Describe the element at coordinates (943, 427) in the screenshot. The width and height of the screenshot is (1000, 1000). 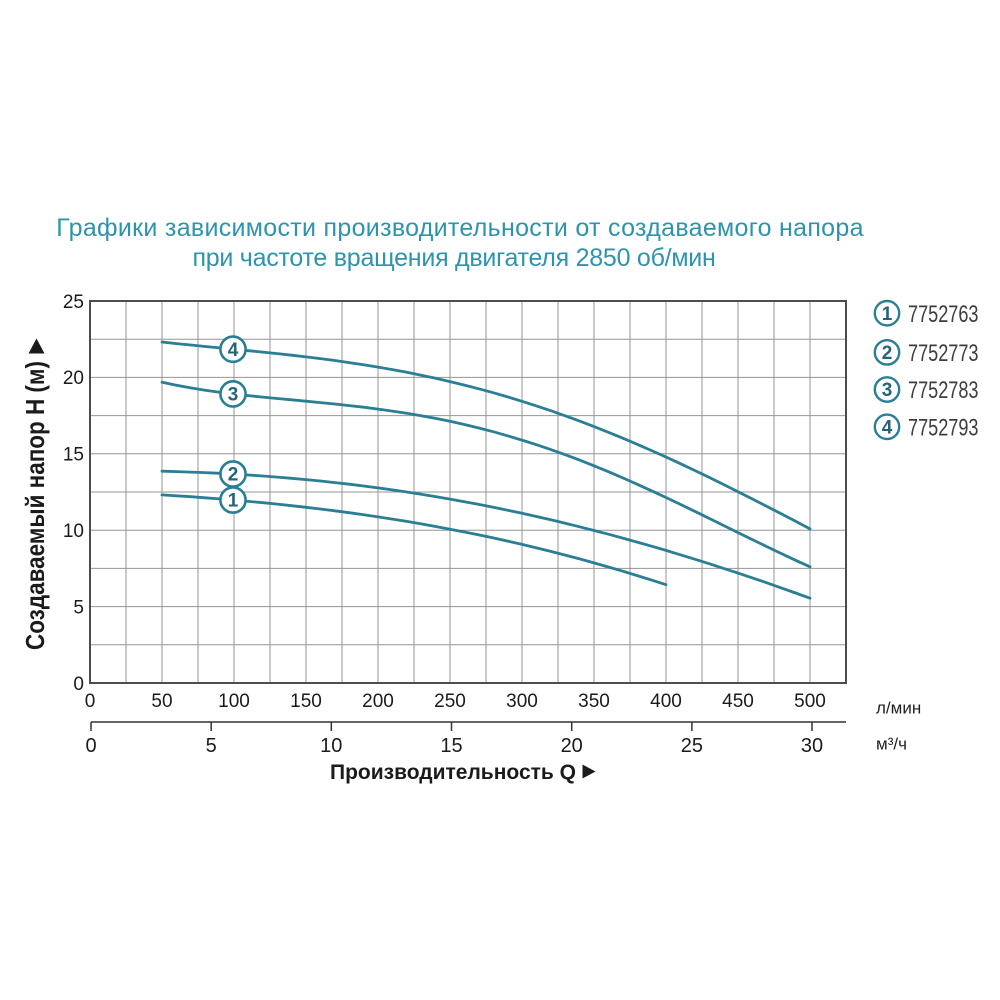
I see `svg-text: 7752793` at that location.